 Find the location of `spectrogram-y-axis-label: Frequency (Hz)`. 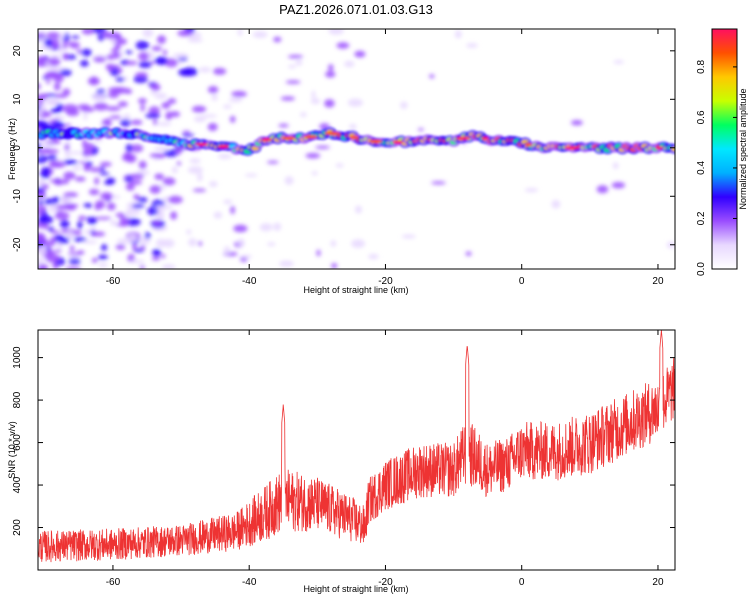

spectrogram-y-axis-label: Frequency (Hz) is located at coordinates (12, 149).